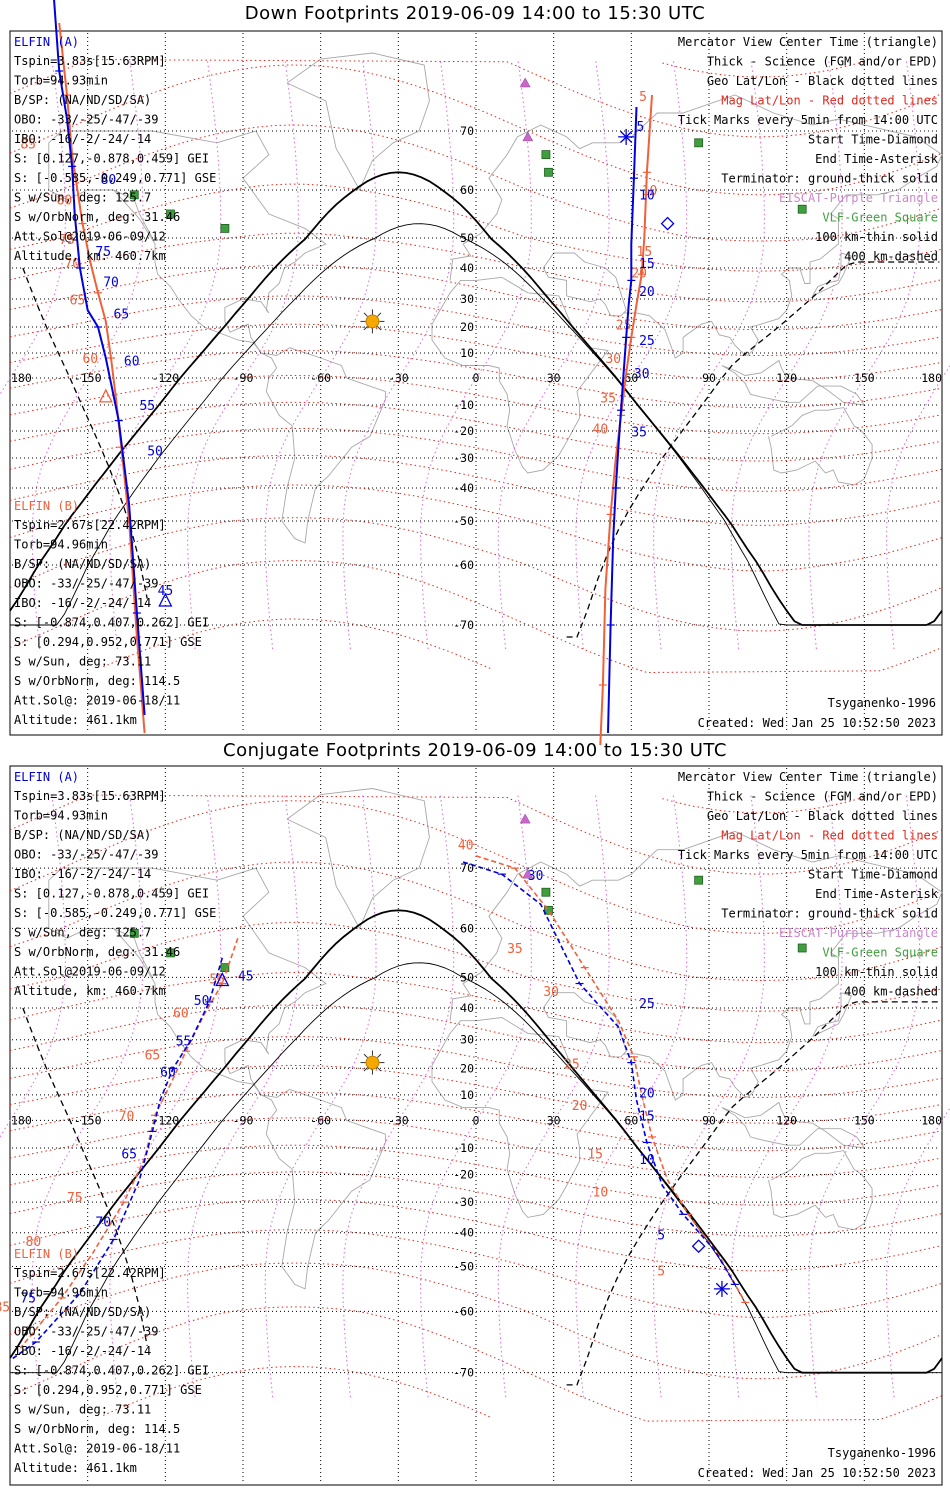 The width and height of the screenshot is (950, 1500). I want to click on legend-line: Mercator View Center Time (triangle), so click(808, 42).